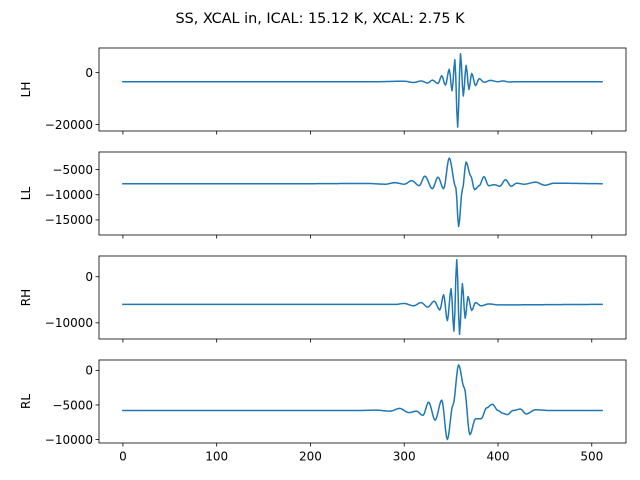  Describe the element at coordinates (26, 401) in the screenshot. I see `y-axis-label: RL` at that location.